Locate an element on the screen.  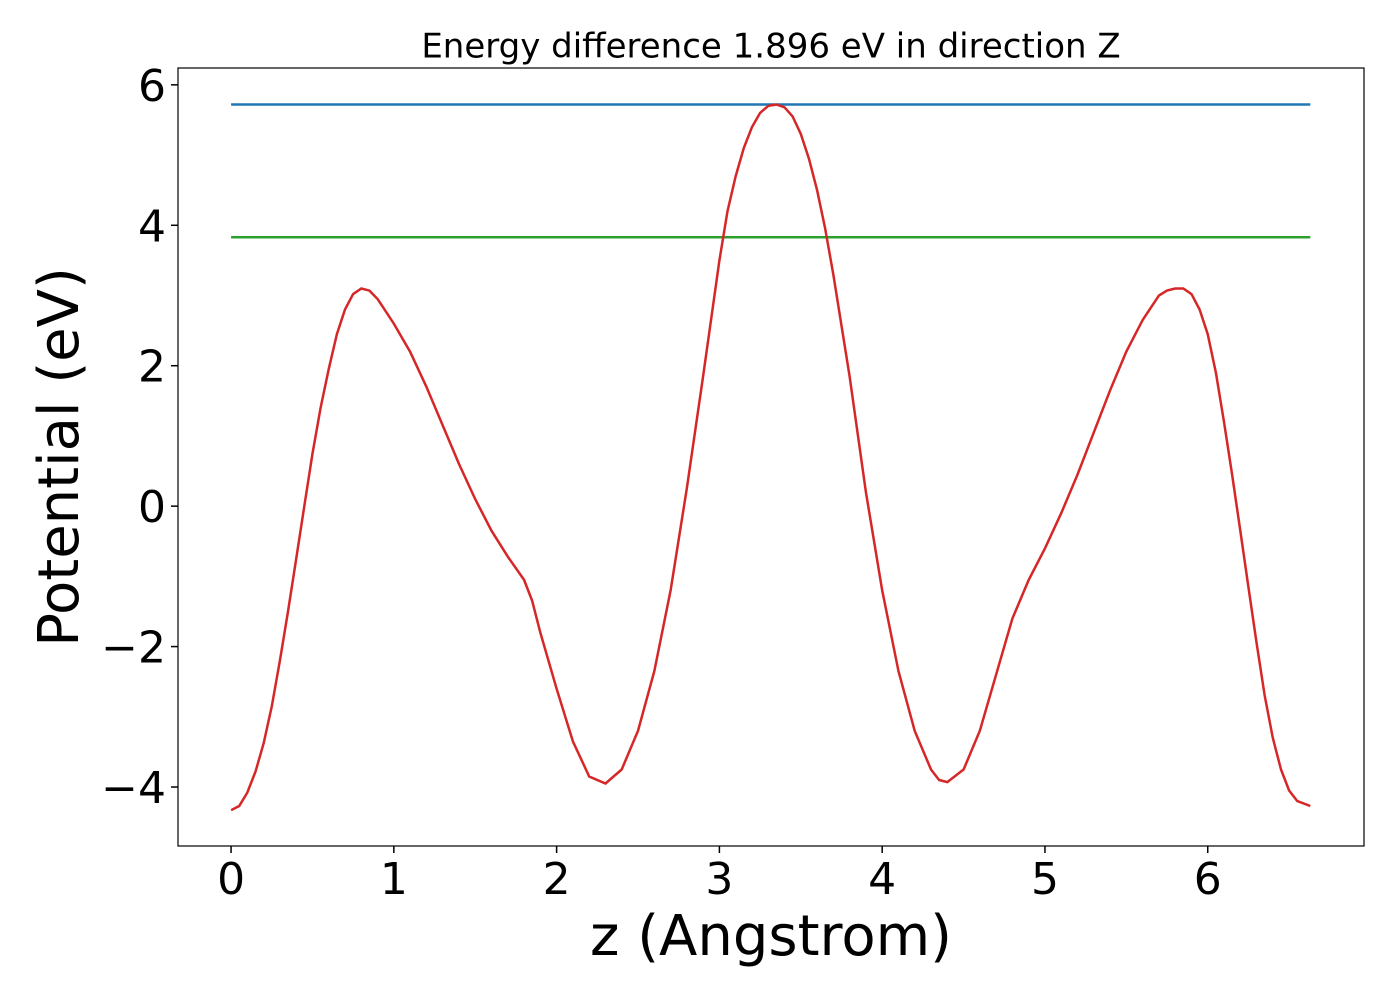
x-tick-label: 2 is located at coordinates (557, 879).